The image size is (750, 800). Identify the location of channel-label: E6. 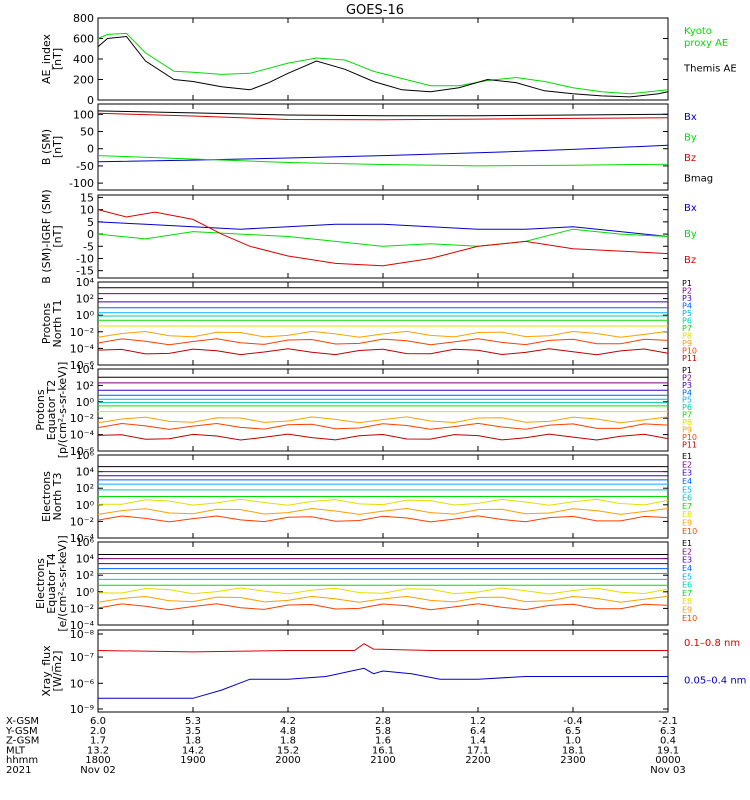
(687, 585).